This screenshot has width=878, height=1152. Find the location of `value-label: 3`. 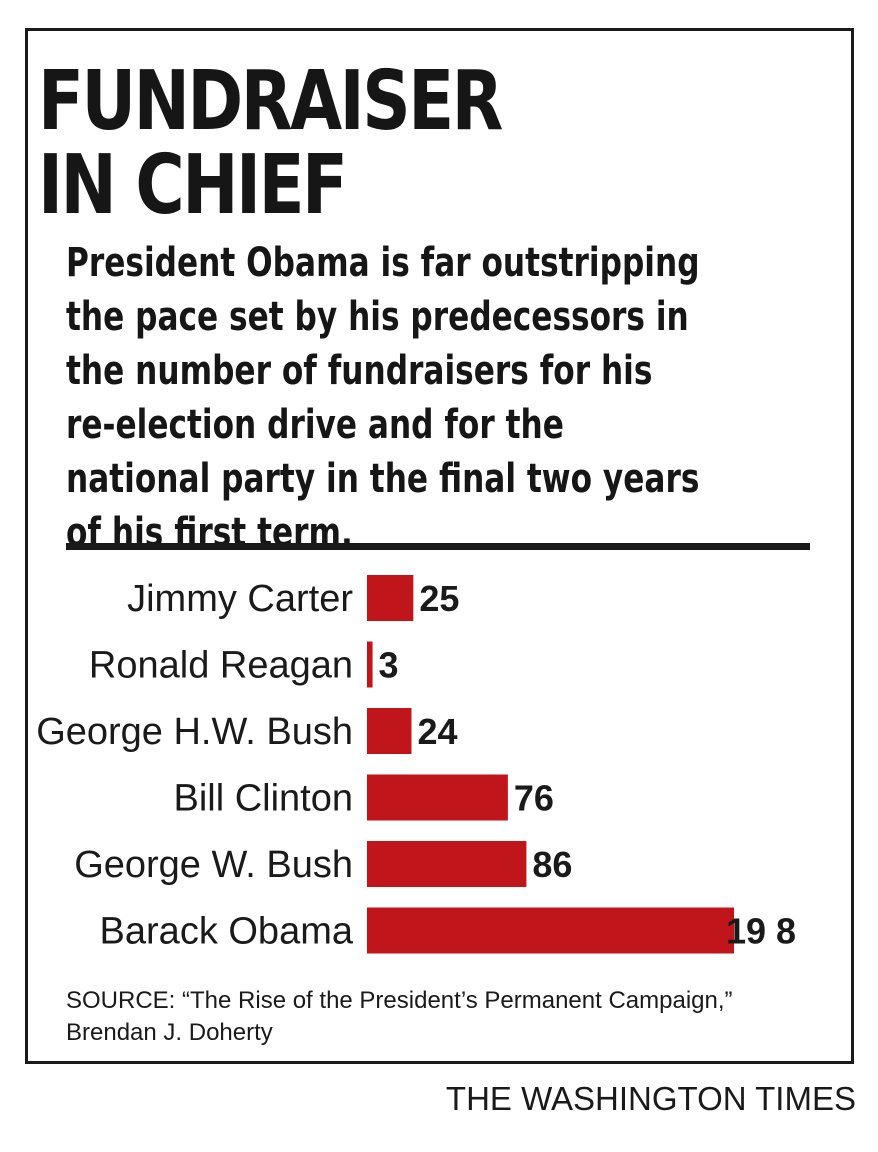

value-label: 3 is located at coordinates (389, 665).